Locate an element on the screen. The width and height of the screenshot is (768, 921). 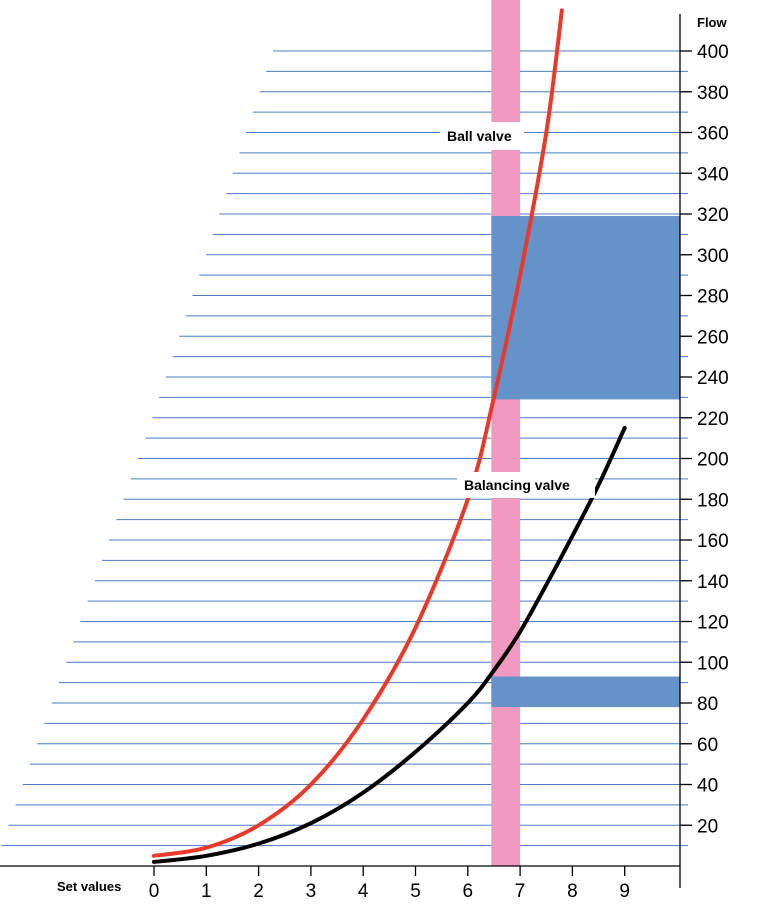
y-tick-label: 80 is located at coordinates (707, 704).